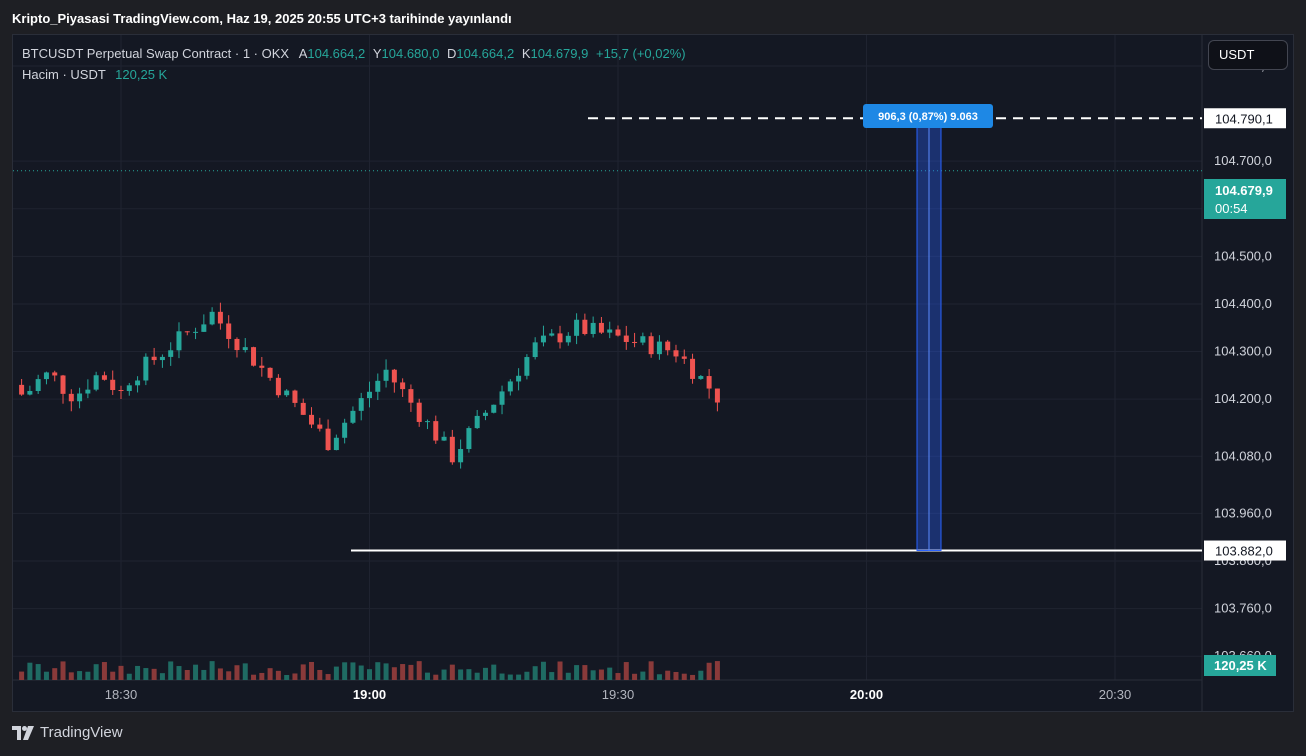 This screenshot has height=756, width=1306. I want to click on level-price-badge-text: 103.882,0, so click(1244, 551).